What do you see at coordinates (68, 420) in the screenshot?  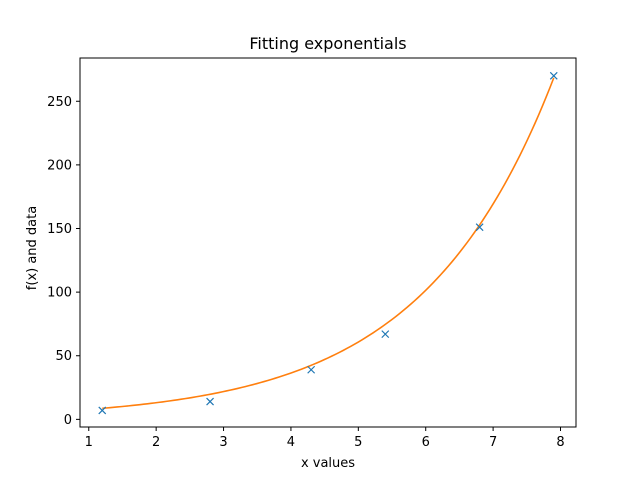 I see `y-tick-label: 0` at bounding box center [68, 420].